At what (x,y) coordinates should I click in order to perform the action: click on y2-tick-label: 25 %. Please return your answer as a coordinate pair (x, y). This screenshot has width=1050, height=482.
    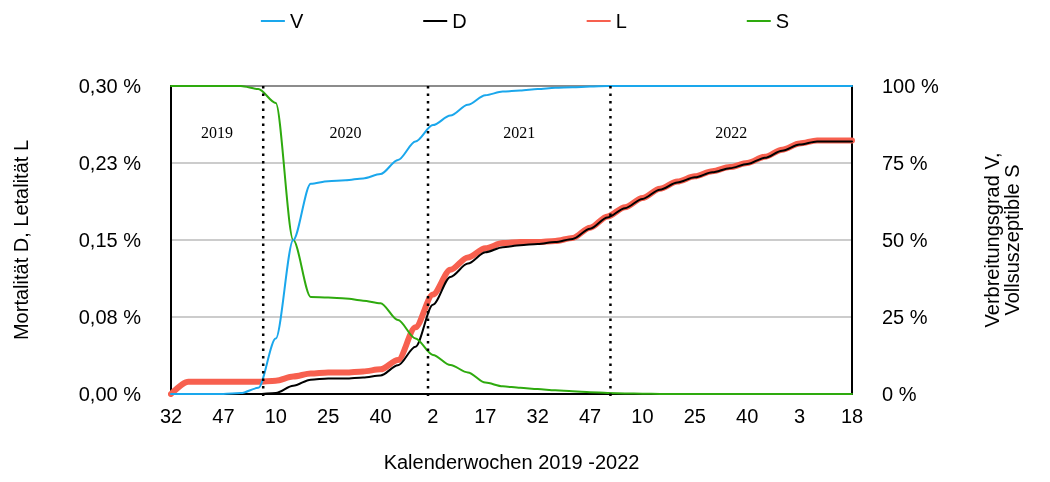
    Looking at the image, I should click on (905, 317).